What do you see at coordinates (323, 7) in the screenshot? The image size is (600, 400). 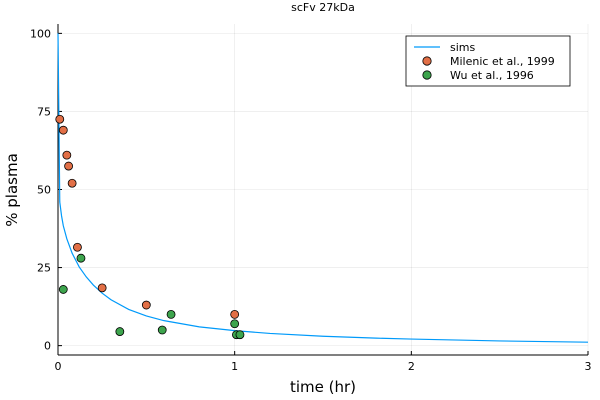 I see `chart-title: scFv 27kDa` at bounding box center [323, 7].